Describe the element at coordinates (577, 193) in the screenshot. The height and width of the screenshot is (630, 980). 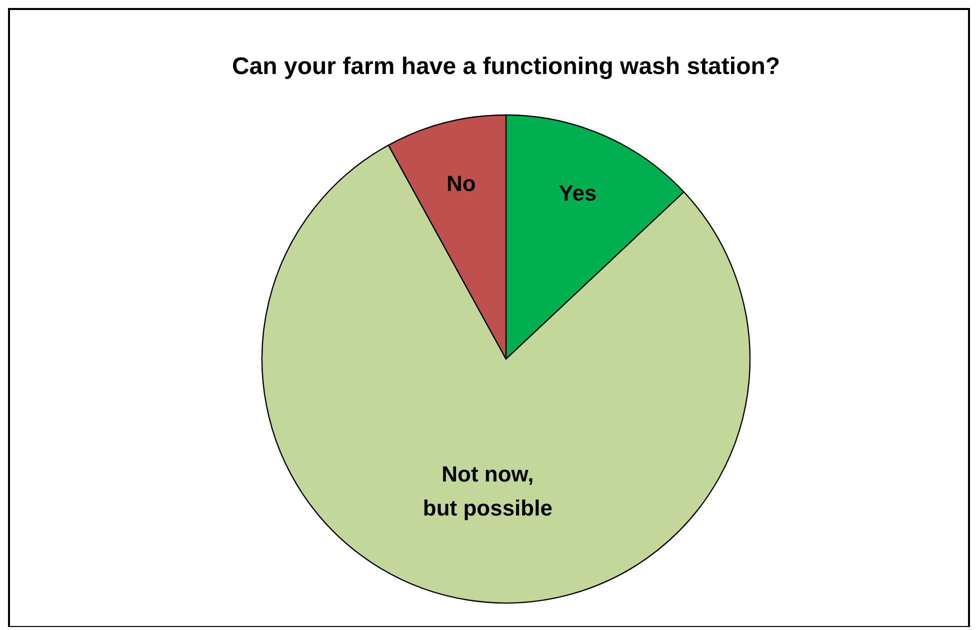
I see `slice-label: Yes` at that location.